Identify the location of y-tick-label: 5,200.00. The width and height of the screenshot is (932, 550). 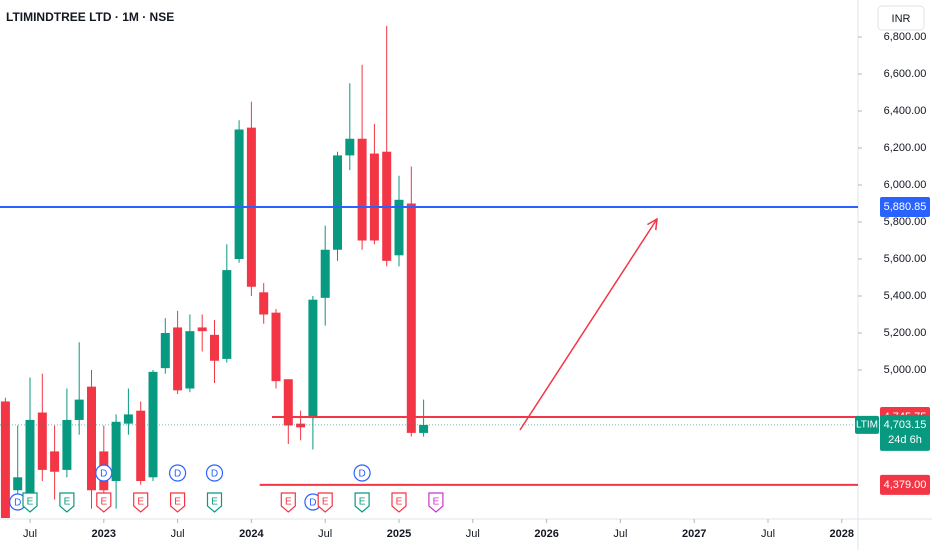
(905, 333).